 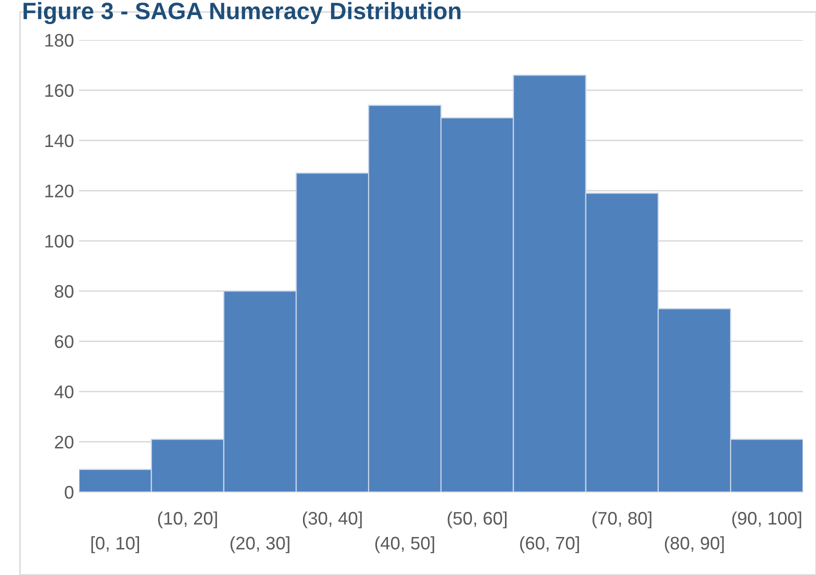 What do you see at coordinates (64, 442) in the screenshot?
I see `y-tick-label: 20` at bounding box center [64, 442].